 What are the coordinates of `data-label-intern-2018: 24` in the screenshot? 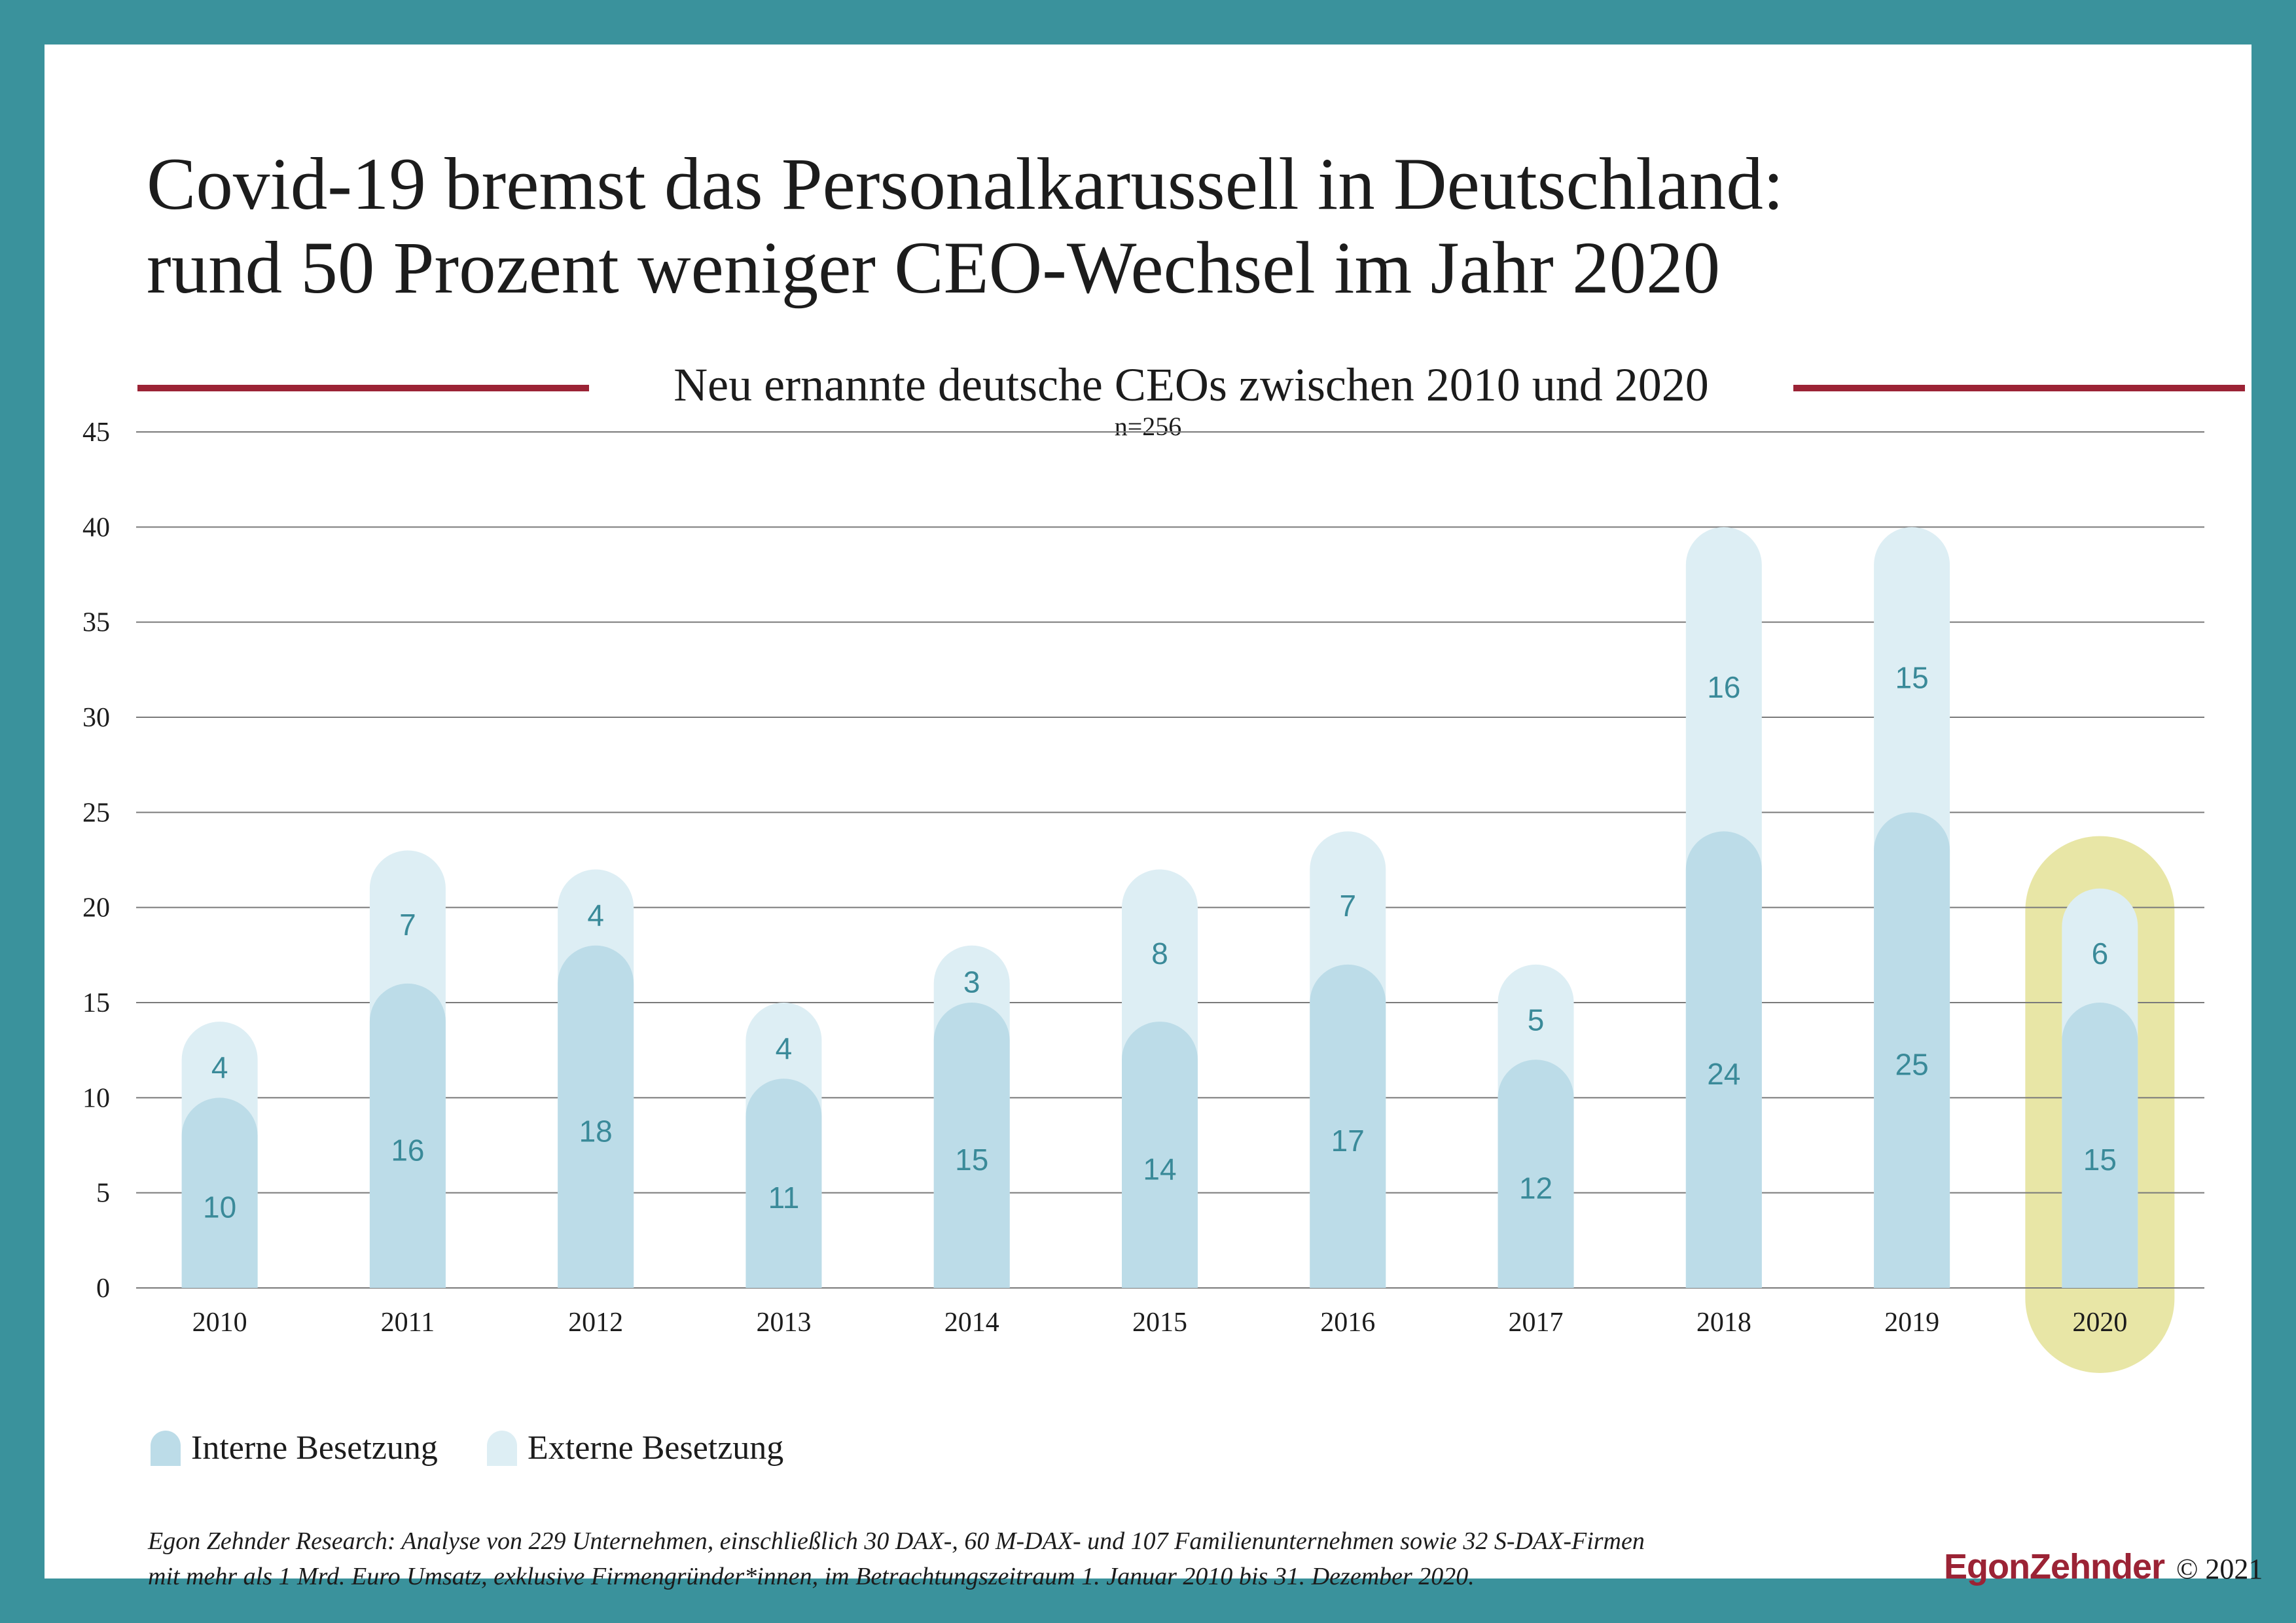 It's located at (1723, 1074).